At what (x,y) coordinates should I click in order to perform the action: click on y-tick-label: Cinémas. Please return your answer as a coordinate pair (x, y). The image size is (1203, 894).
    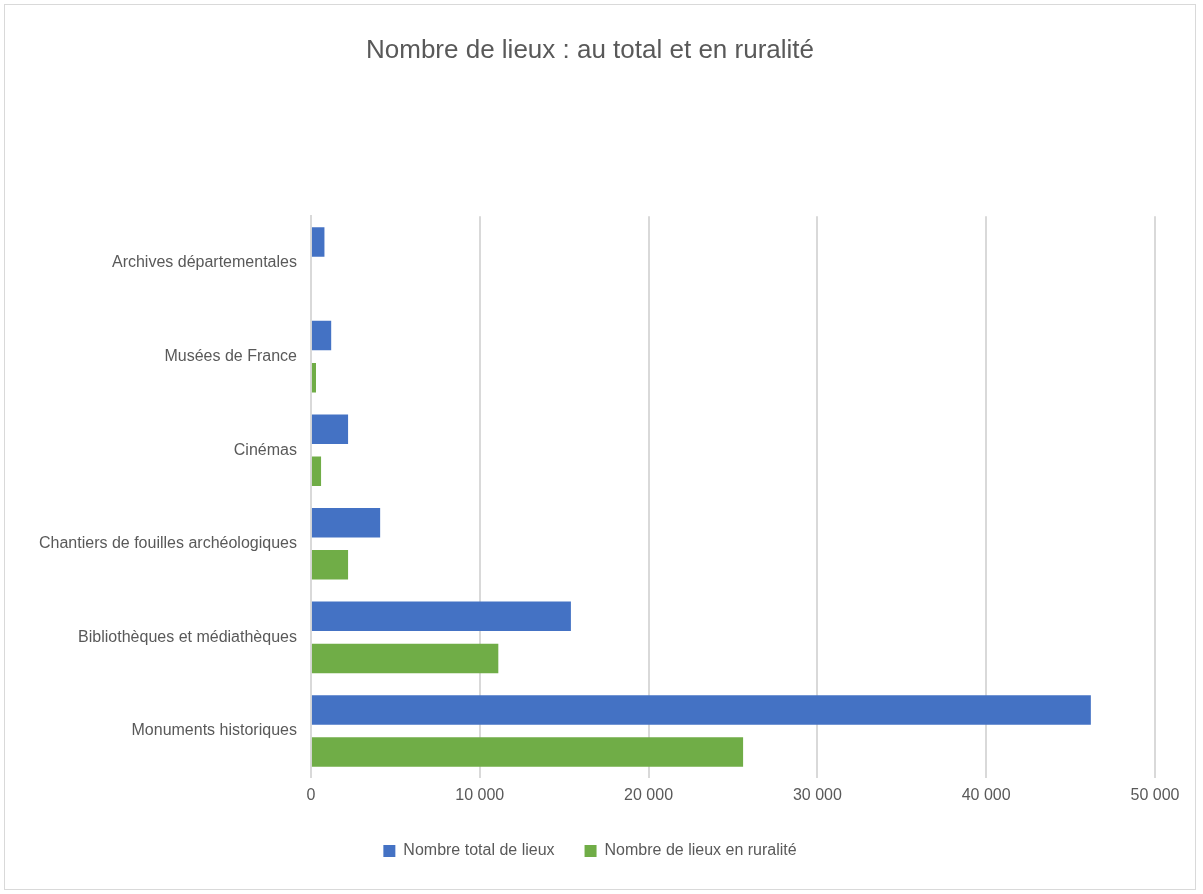
    Looking at the image, I should click on (265, 449).